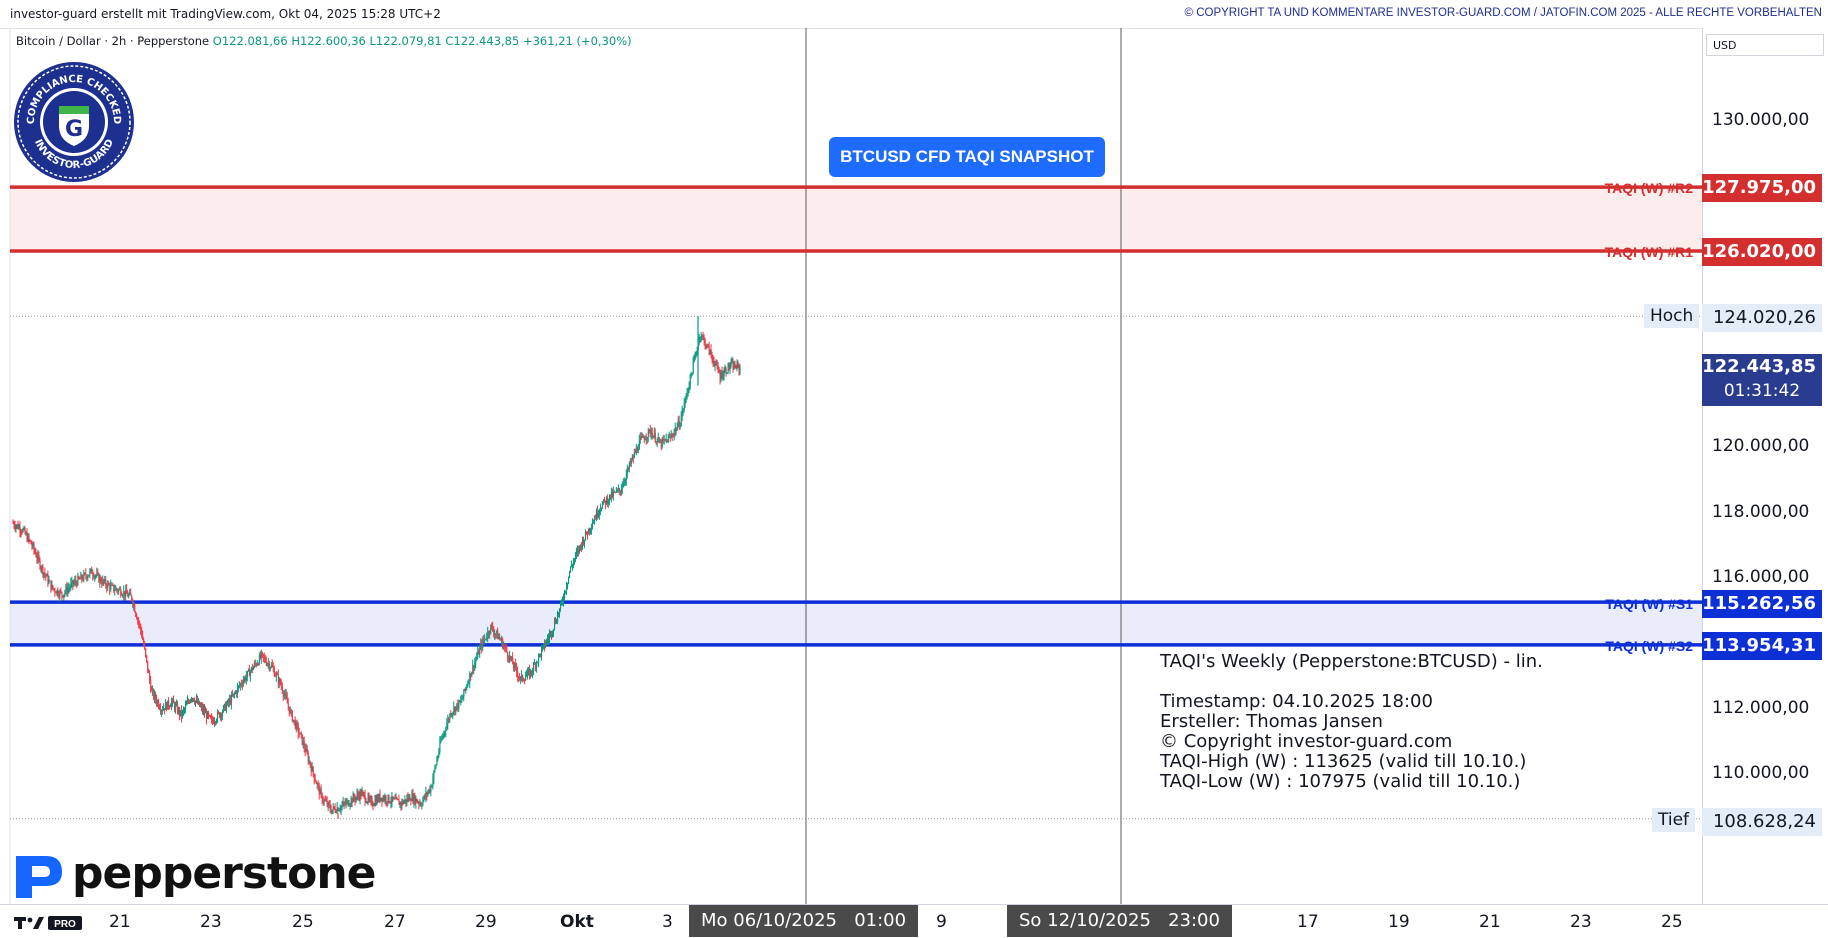  What do you see at coordinates (1765, 45) in the screenshot?
I see `currency-selector: USD` at bounding box center [1765, 45].